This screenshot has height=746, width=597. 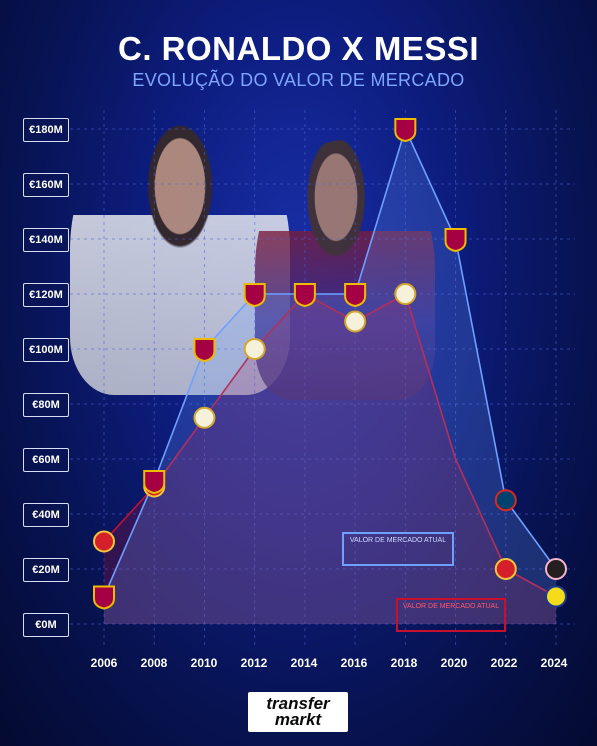 What do you see at coordinates (505, 500) in the screenshot?
I see `psg-icon` at bounding box center [505, 500].